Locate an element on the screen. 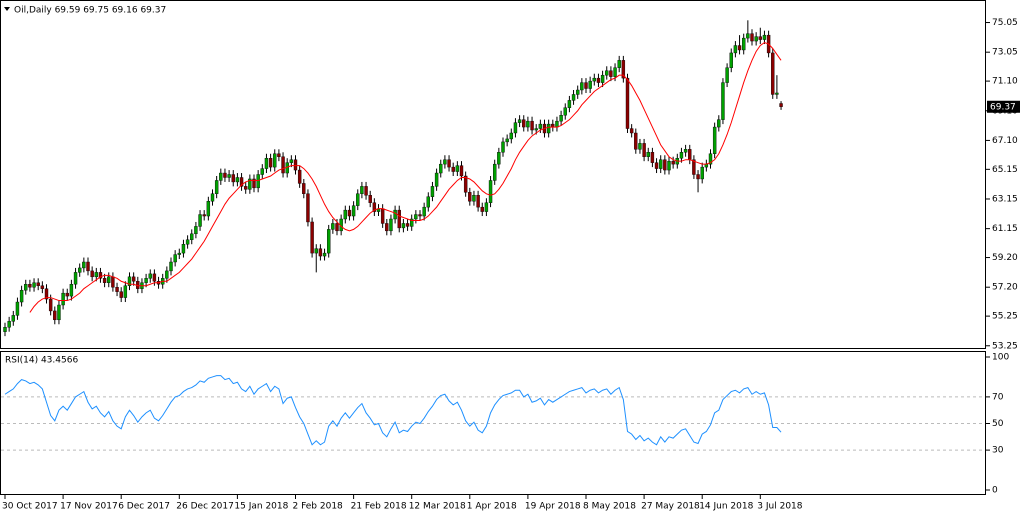 Image resolution: width=1024 pixels, height=515 pixels. x-tick-label: 19 Apr 2018 is located at coordinates (553, 507).